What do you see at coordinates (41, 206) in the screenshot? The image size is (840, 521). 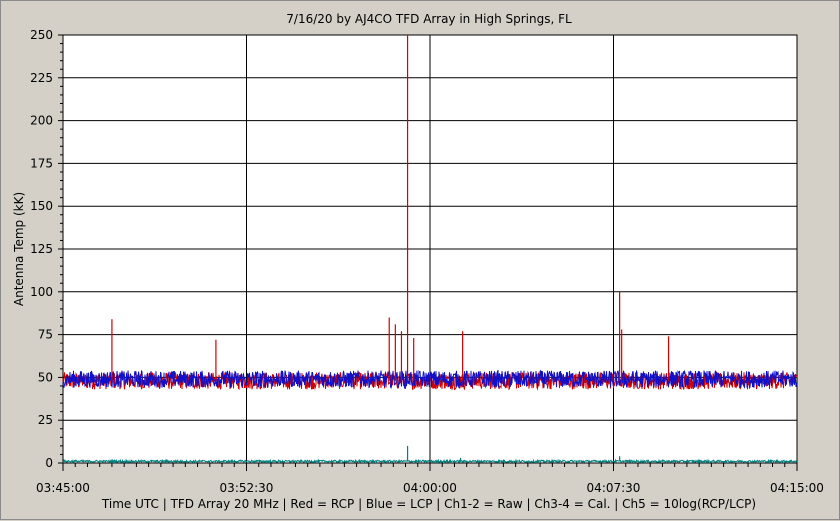 I see `y-tick-label: 150` at bounding box center [41, 206].